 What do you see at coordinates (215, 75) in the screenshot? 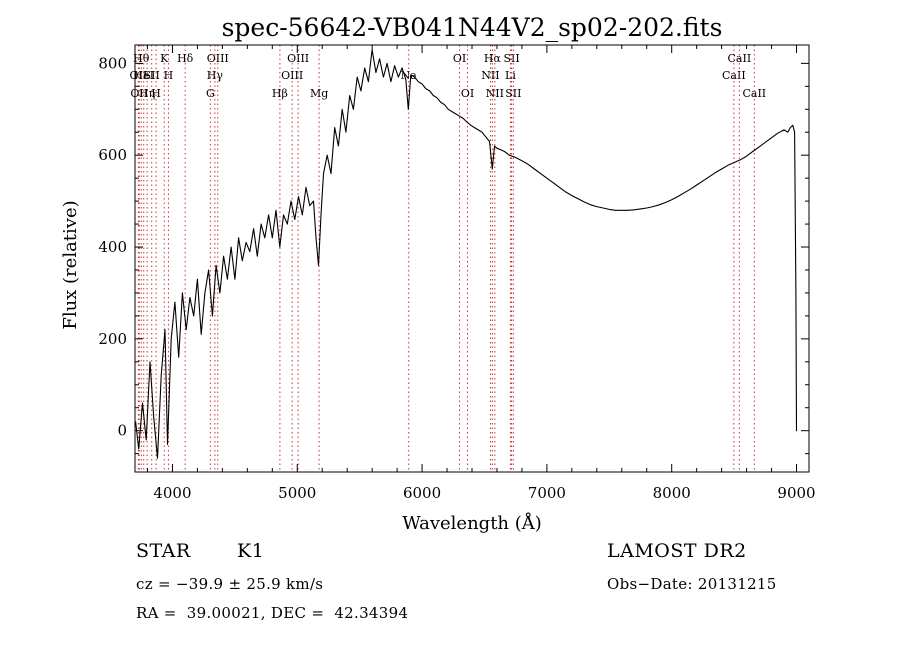
I see `line-marker-label: Hγ` at bounding box center [215, 75].